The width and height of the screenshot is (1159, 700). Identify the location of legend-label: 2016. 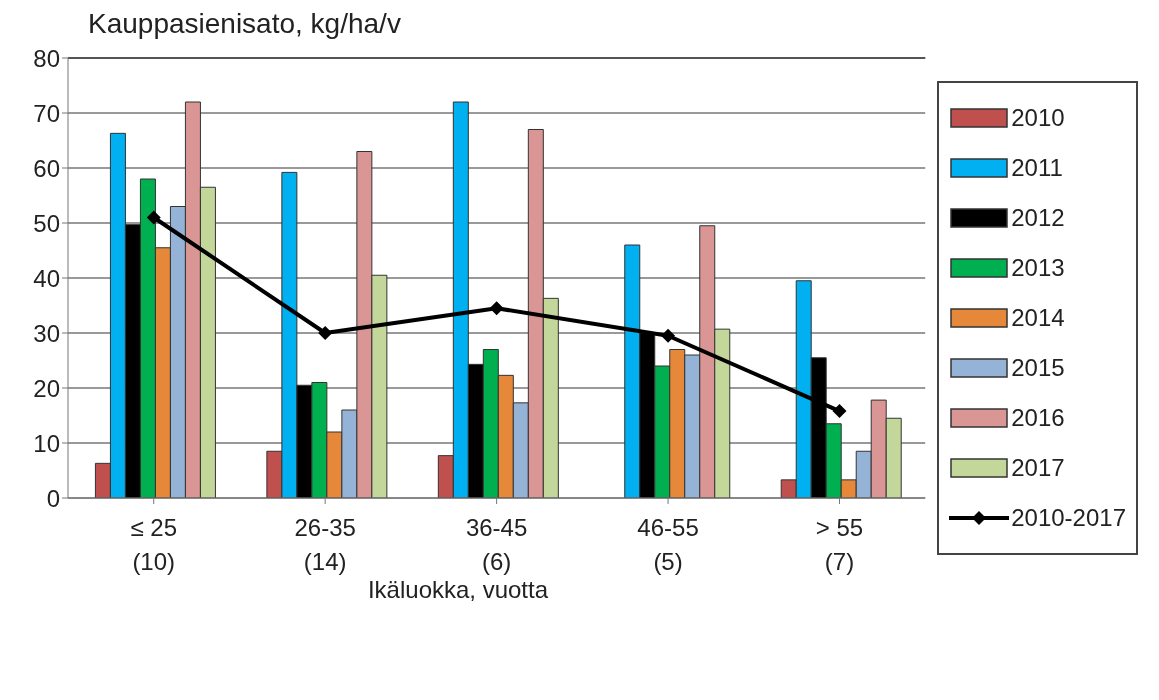
(1038, 418).